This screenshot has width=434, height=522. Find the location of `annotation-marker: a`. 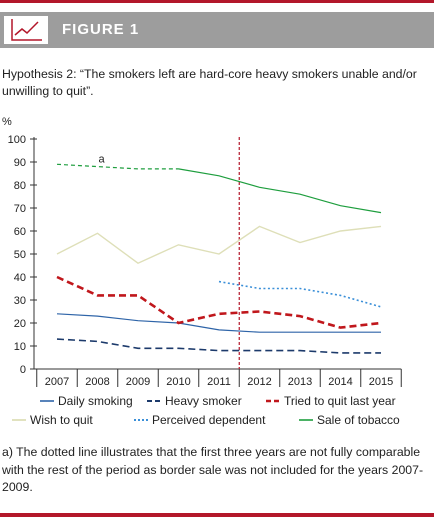

annotation-marker: a is located at coordinates (101, 160).